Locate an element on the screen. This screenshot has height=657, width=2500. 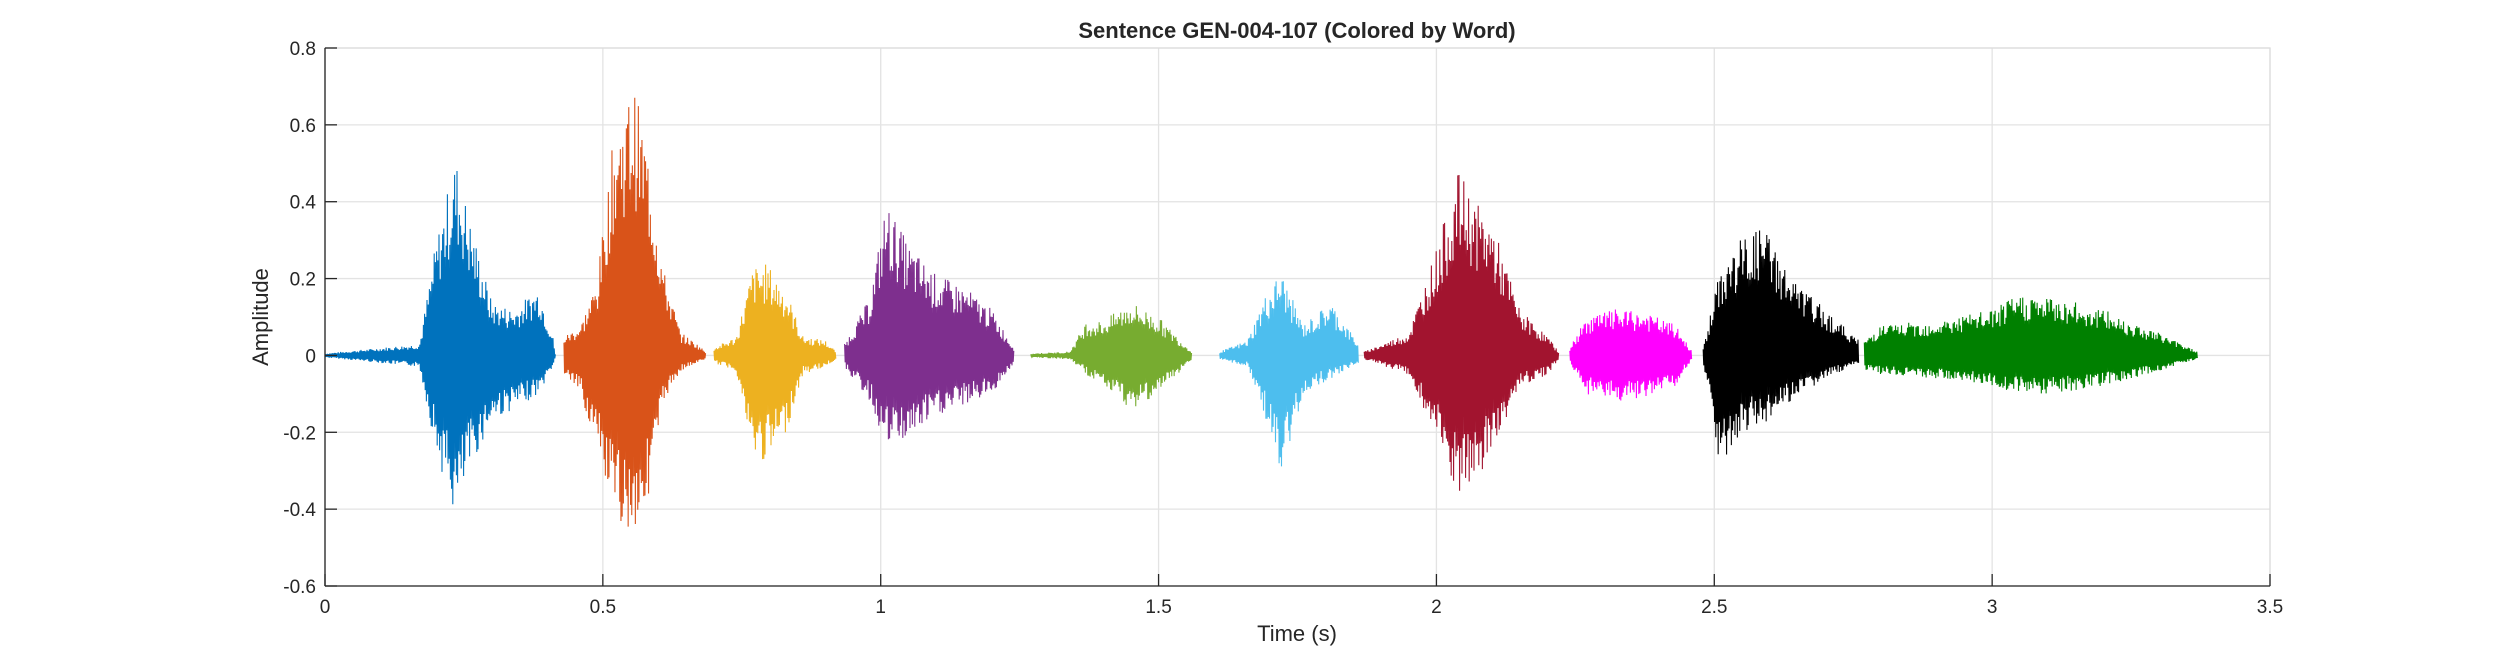
x-tick-label: 3.5 is located at coordinates (2270, 607).